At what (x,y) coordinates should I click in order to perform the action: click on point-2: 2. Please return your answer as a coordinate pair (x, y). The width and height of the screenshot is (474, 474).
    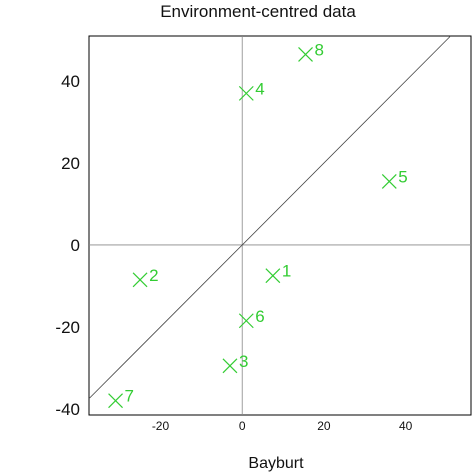
    Looking at the image, I should click on (145, 277).